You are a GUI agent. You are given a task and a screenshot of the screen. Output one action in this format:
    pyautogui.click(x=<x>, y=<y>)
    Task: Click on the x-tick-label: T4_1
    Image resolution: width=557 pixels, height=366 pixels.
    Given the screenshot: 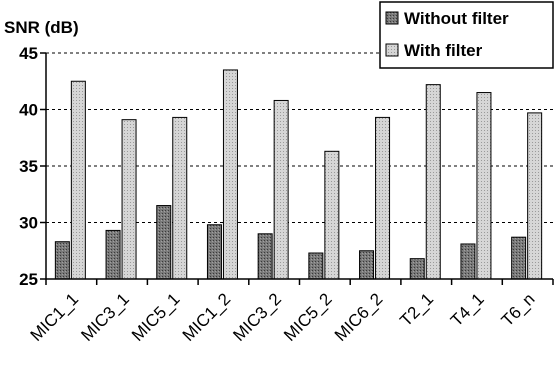 What is the action you would take?
    pyautogui.click(x=467, y=309)
    